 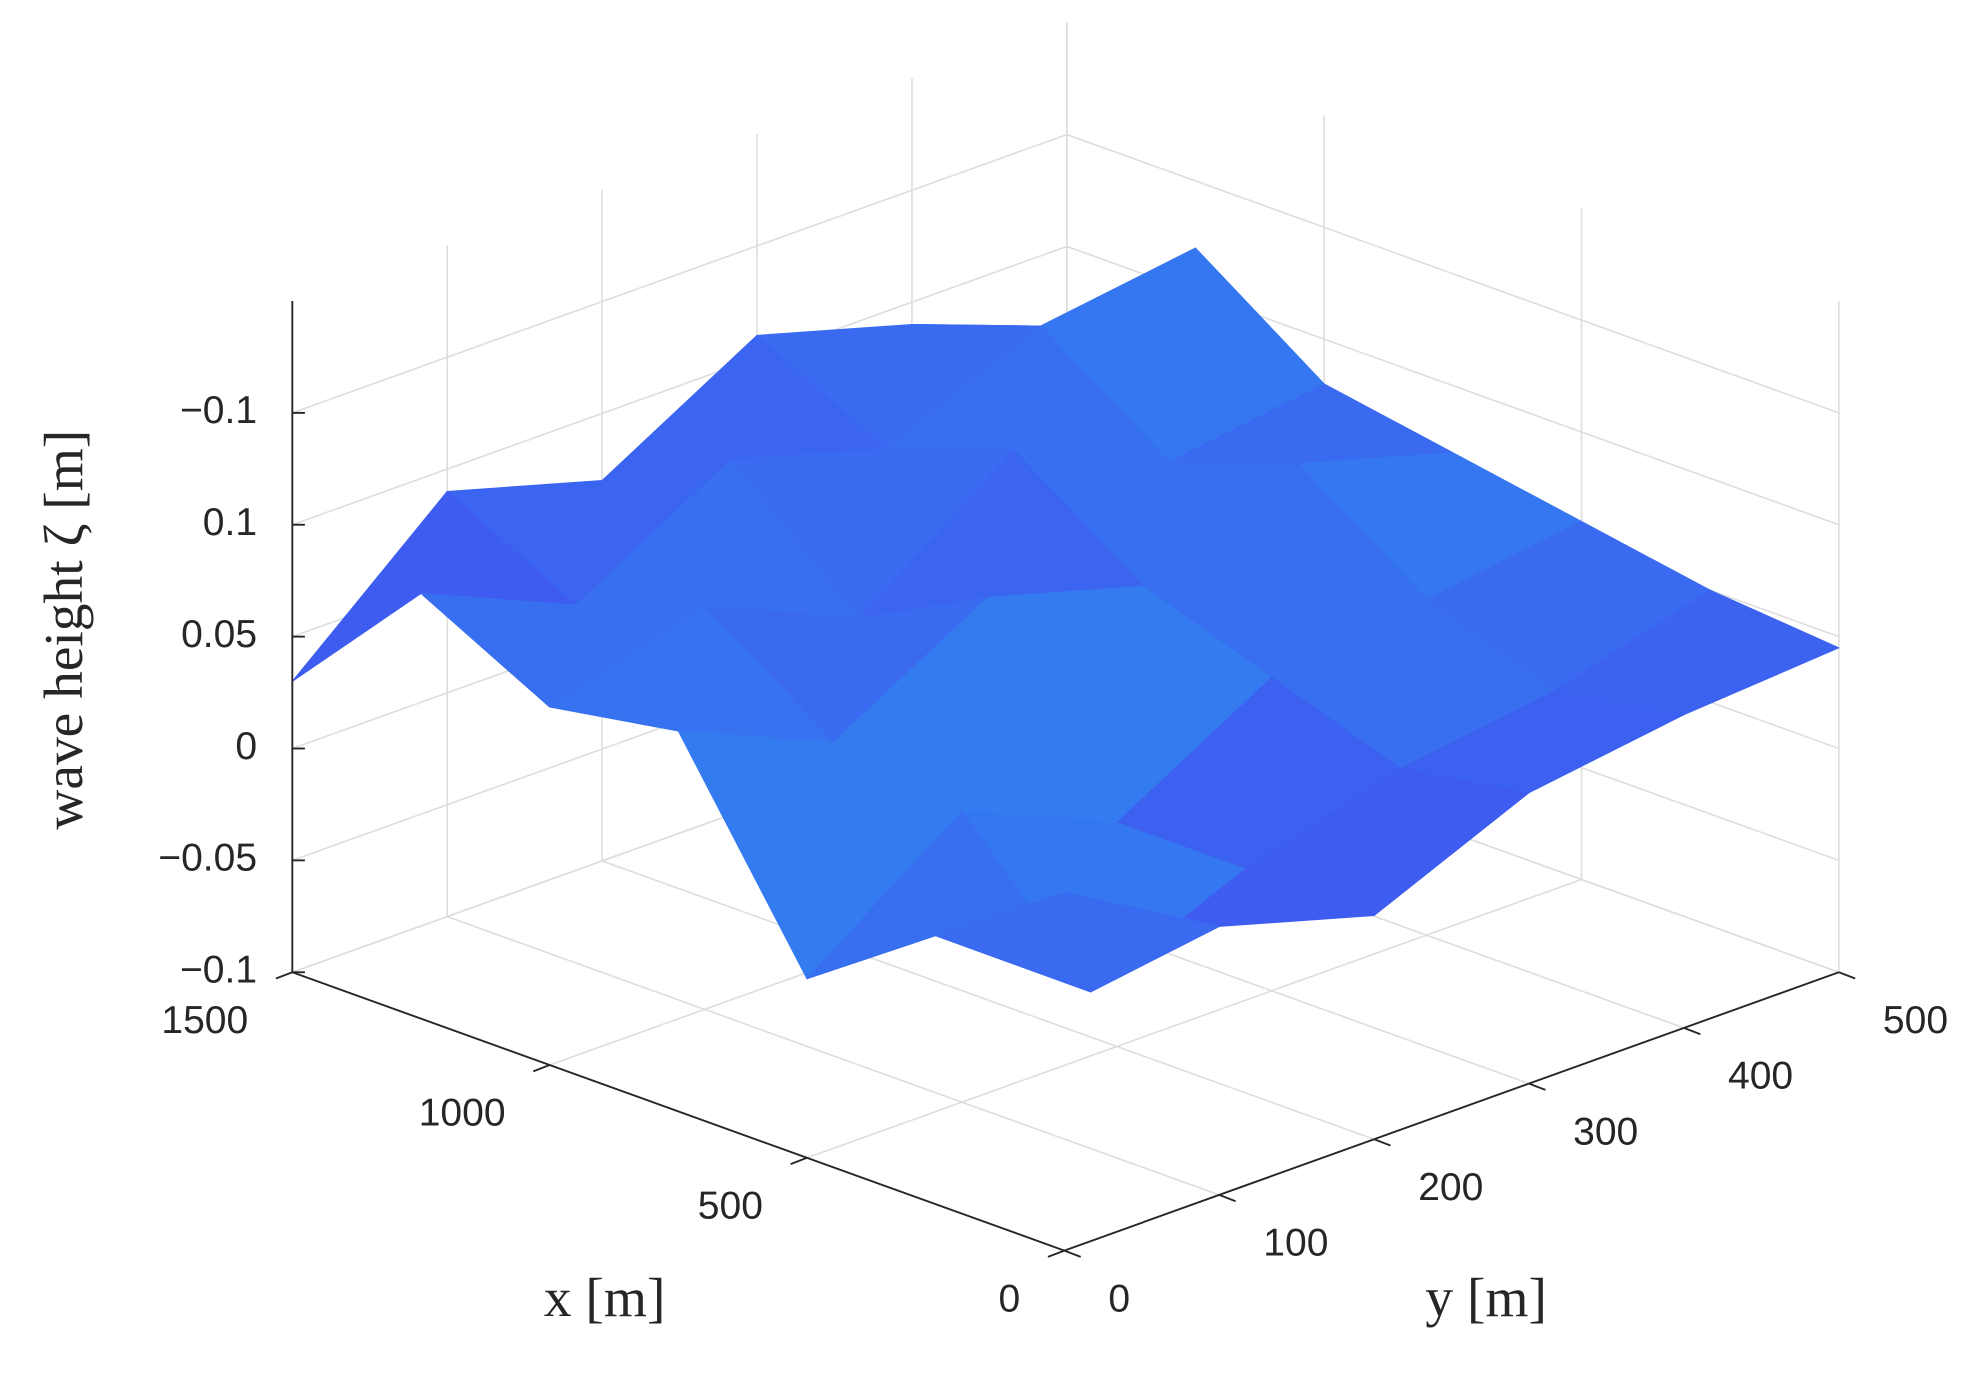 I want to click on y-axis-label: y [m], so click(x=1486, y=1297).